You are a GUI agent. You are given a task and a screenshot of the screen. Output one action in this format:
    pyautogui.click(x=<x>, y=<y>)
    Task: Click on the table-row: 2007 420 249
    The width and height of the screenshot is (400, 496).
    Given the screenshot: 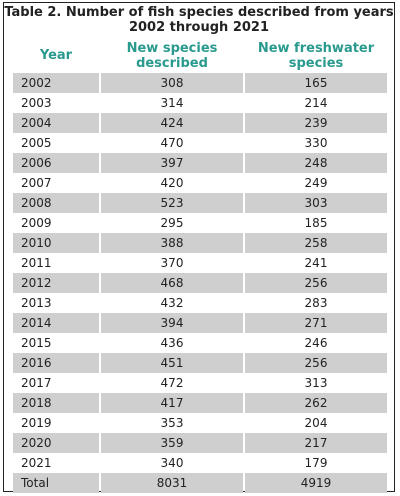 What is the action you would take?
    pyautogui.click(x=200, y=183)
    